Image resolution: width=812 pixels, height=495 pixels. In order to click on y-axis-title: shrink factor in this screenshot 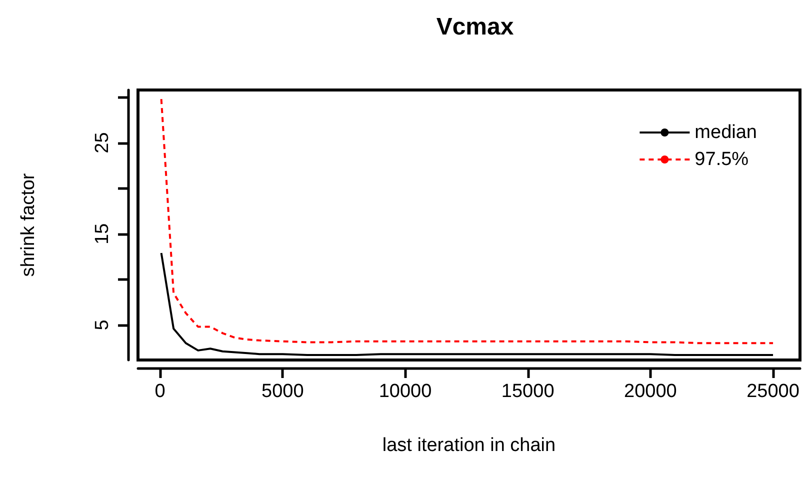, I will do `click(28, 224)`.